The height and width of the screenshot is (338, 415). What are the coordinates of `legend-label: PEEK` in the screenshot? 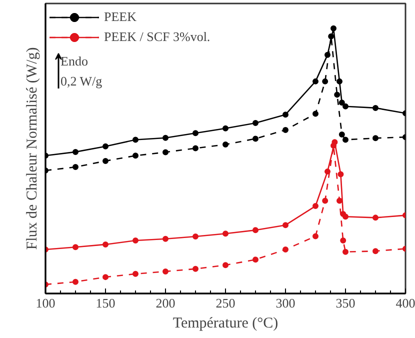 It's located at (120, 17).